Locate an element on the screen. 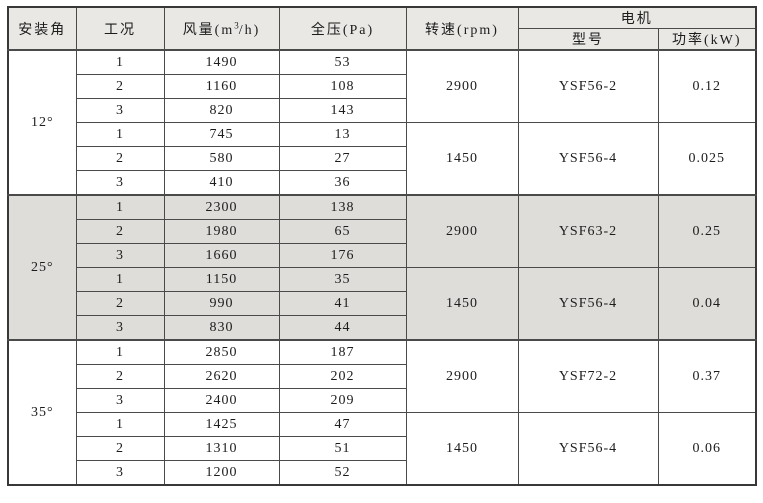 This screenshot has width=763, height=503. pressure-cell: 13 is located at coordinates (342, 134).